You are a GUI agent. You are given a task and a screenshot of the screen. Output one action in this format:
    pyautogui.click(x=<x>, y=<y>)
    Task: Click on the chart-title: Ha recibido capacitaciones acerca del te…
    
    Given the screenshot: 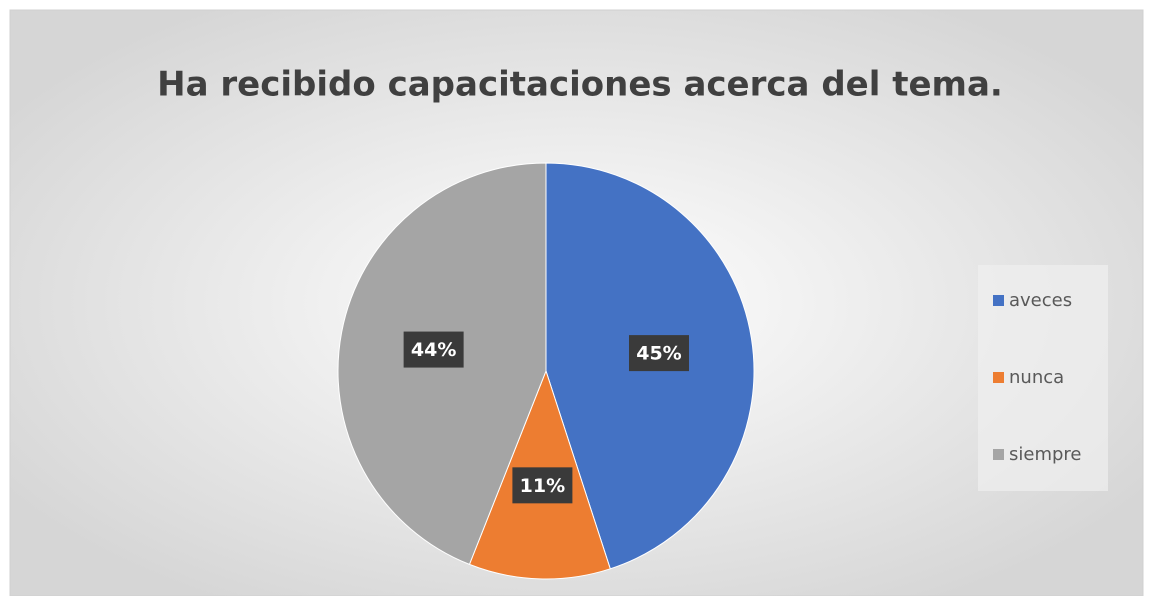 What is the action you would take?
    pyautogui.click(x=580, y=85)
    